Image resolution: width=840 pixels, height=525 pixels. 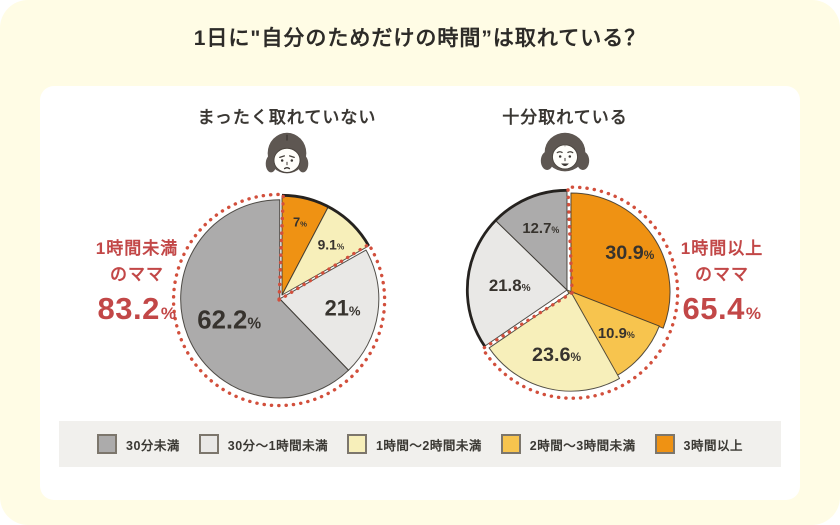 I want to click on legend-item: 30分未満, so click(x=138, y=444).